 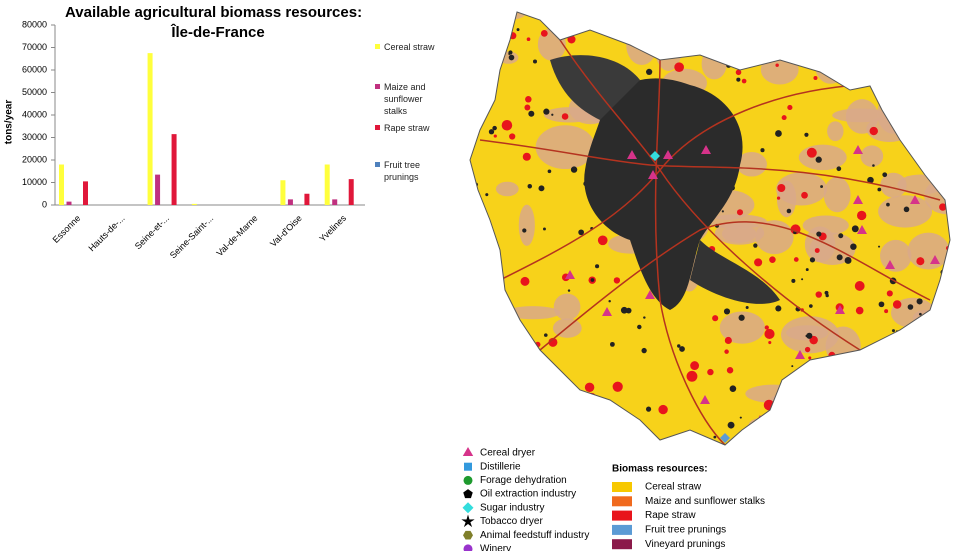 I want to click on facility-label: Oil extraction industry, so click(x=528, y=494).